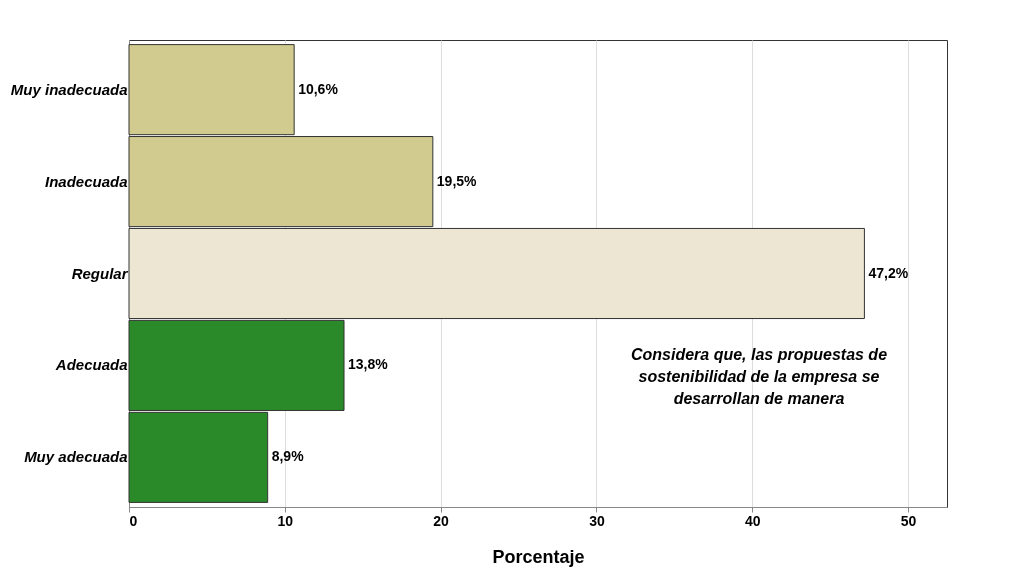  I want to click on y-tick-label: Adecuada, so click(91, 365).